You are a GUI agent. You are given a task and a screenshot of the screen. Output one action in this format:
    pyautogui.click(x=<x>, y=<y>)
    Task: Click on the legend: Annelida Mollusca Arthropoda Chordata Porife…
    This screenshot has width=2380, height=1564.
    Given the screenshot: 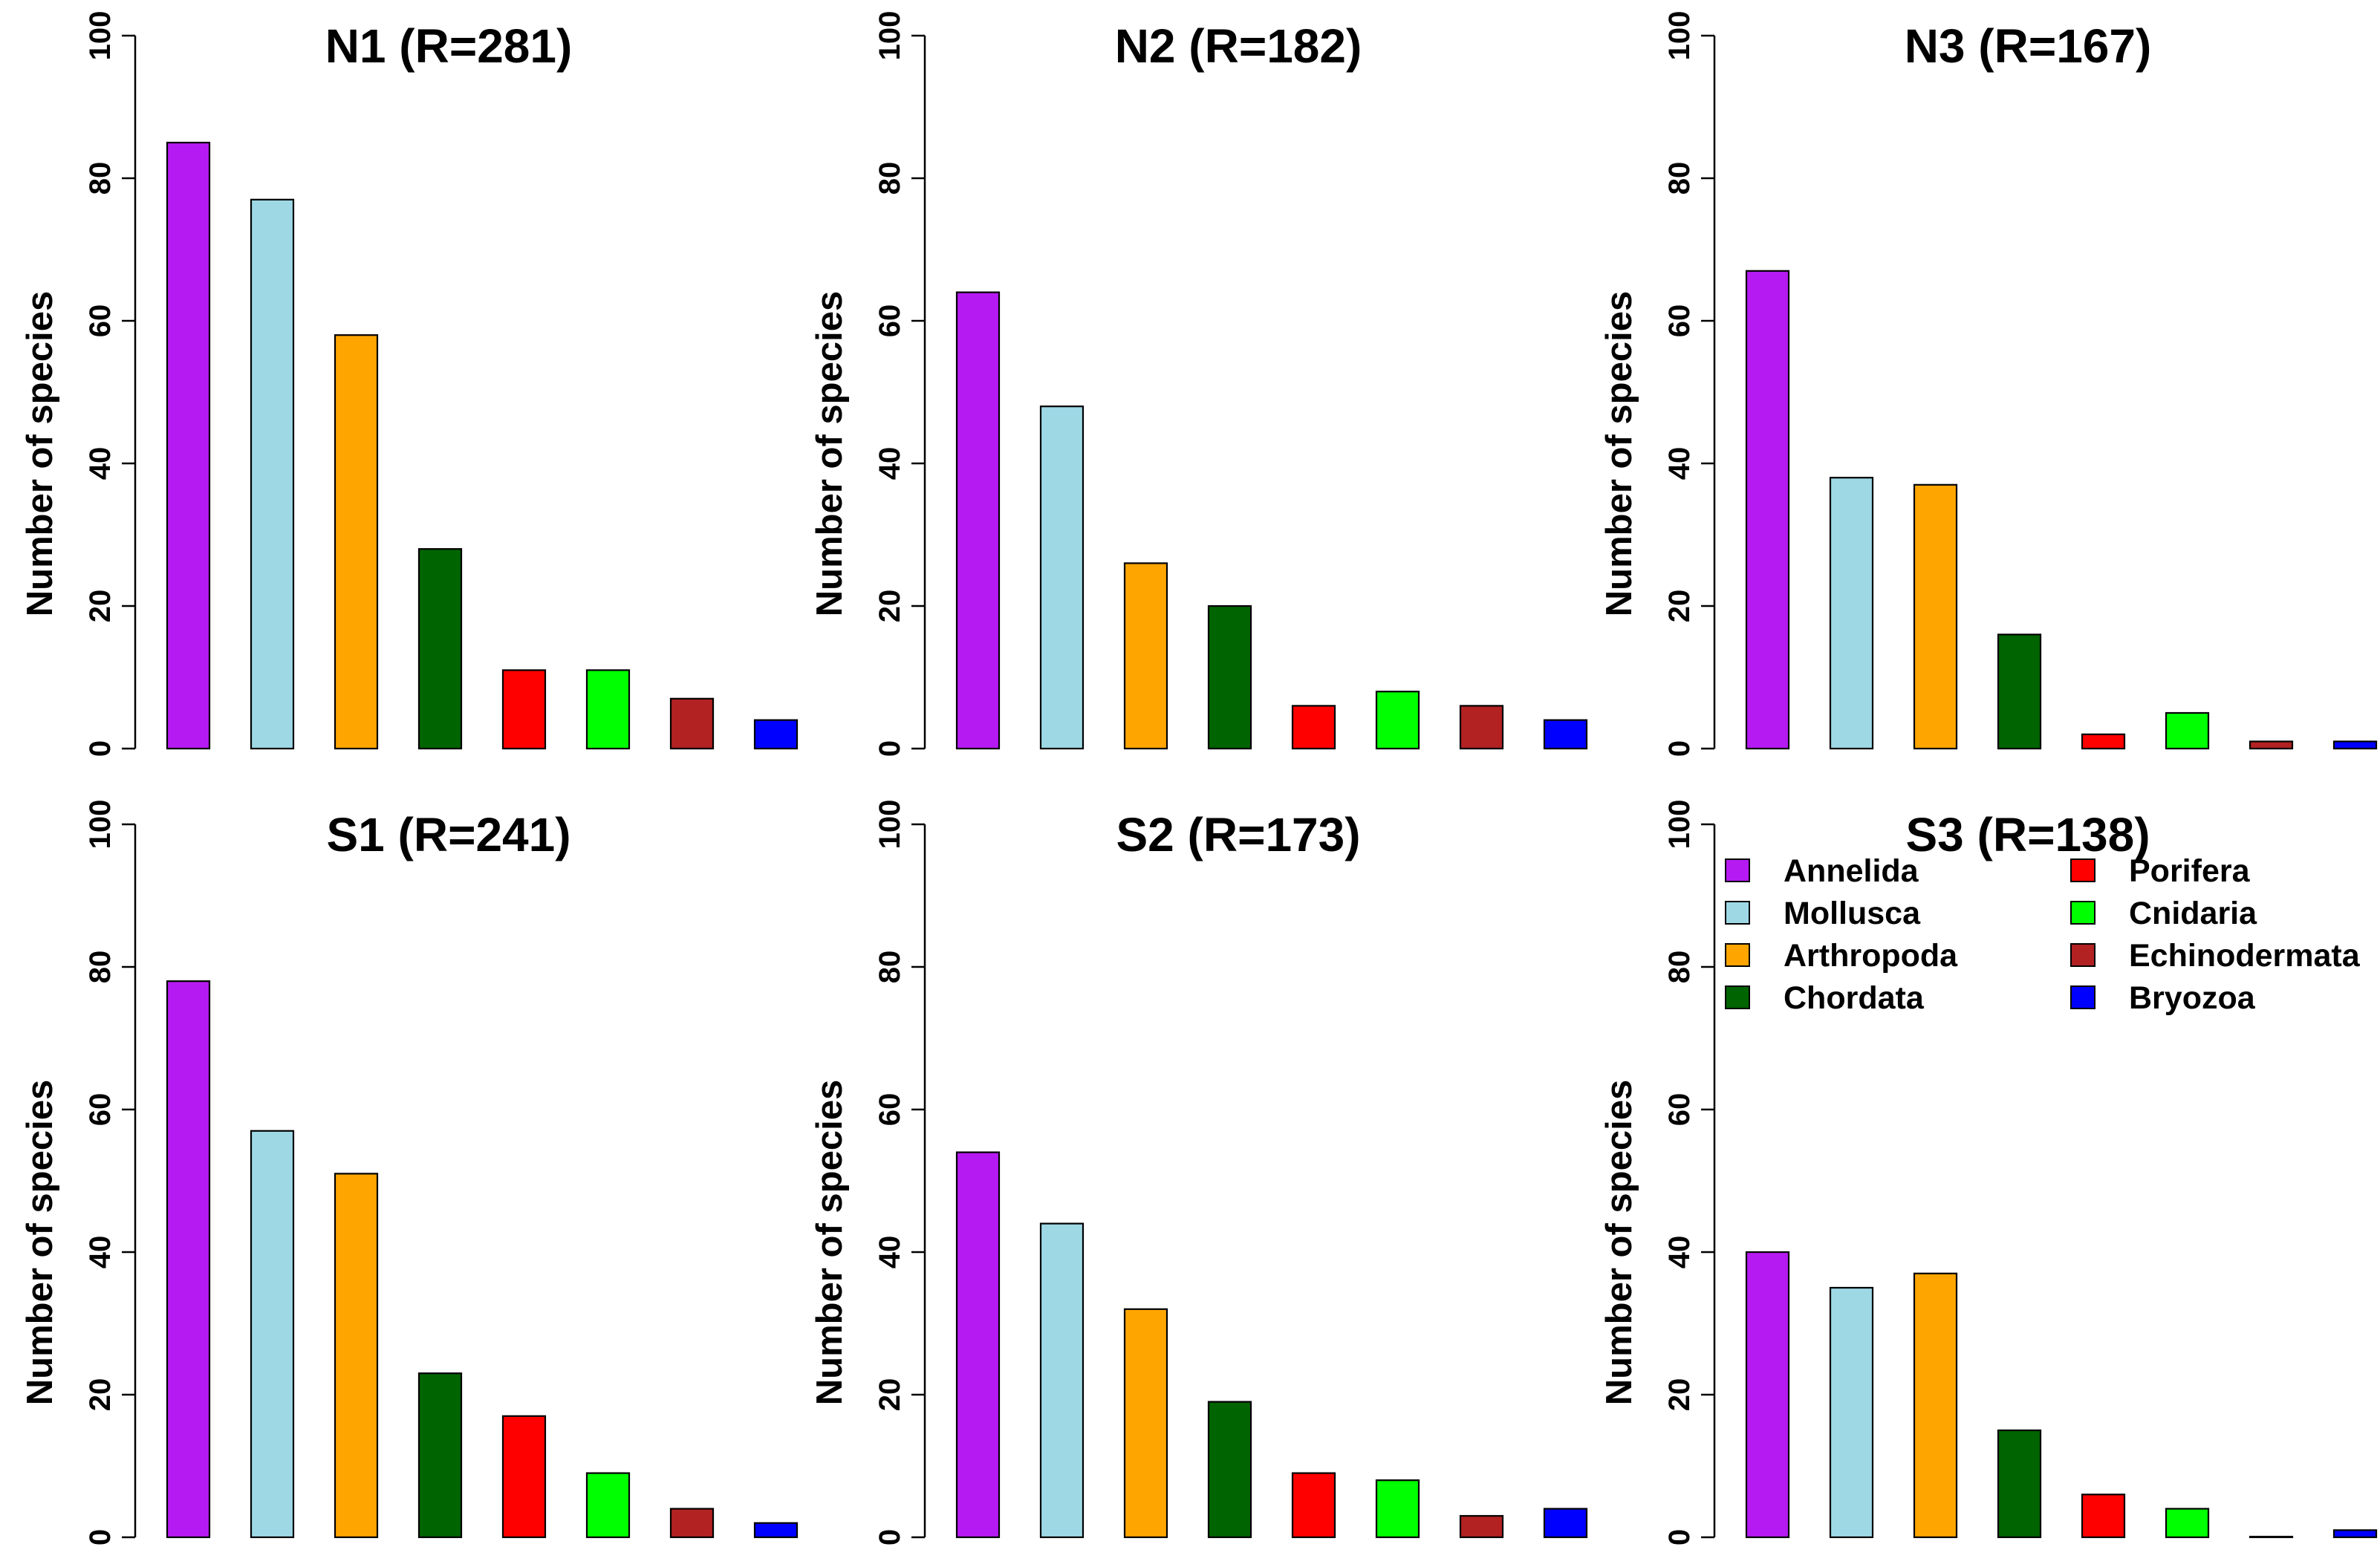 What is the action you would take?
    pyautogui.click(x=2043, y=934)
    